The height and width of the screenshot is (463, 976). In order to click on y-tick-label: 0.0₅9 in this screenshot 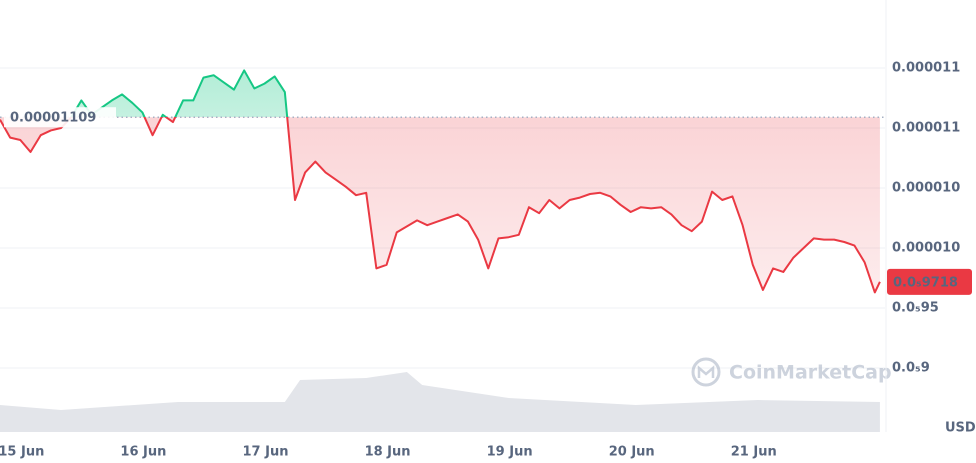, I will do `click(911, 367)`.